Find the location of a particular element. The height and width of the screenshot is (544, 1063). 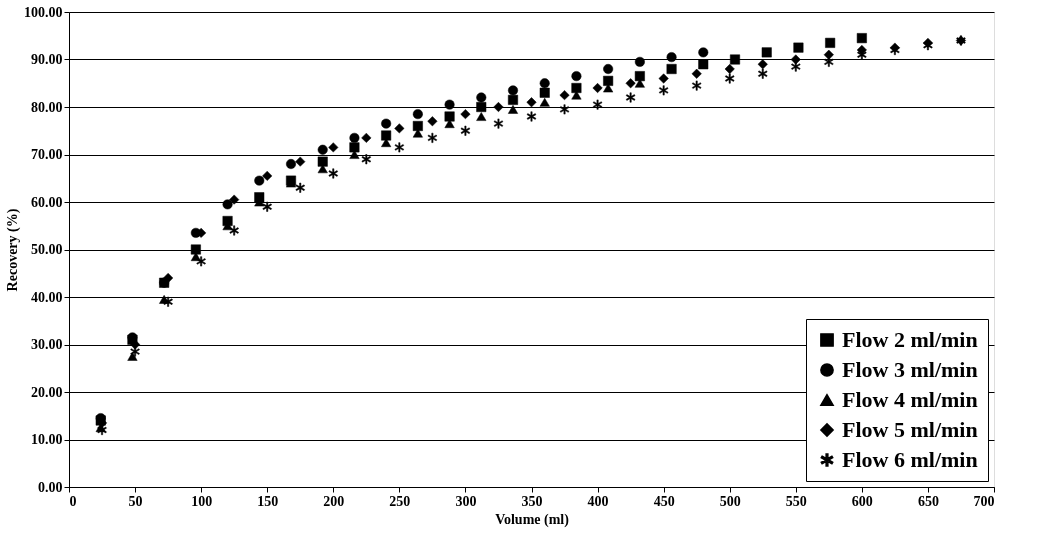

y-tick-label: 100.00 is located at coordinates (43, 12).